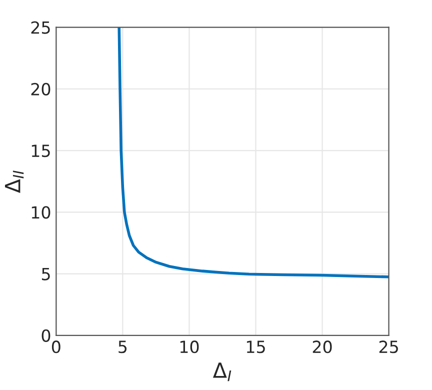  I want to click on x-tick-label: 5, so click(122, 347).